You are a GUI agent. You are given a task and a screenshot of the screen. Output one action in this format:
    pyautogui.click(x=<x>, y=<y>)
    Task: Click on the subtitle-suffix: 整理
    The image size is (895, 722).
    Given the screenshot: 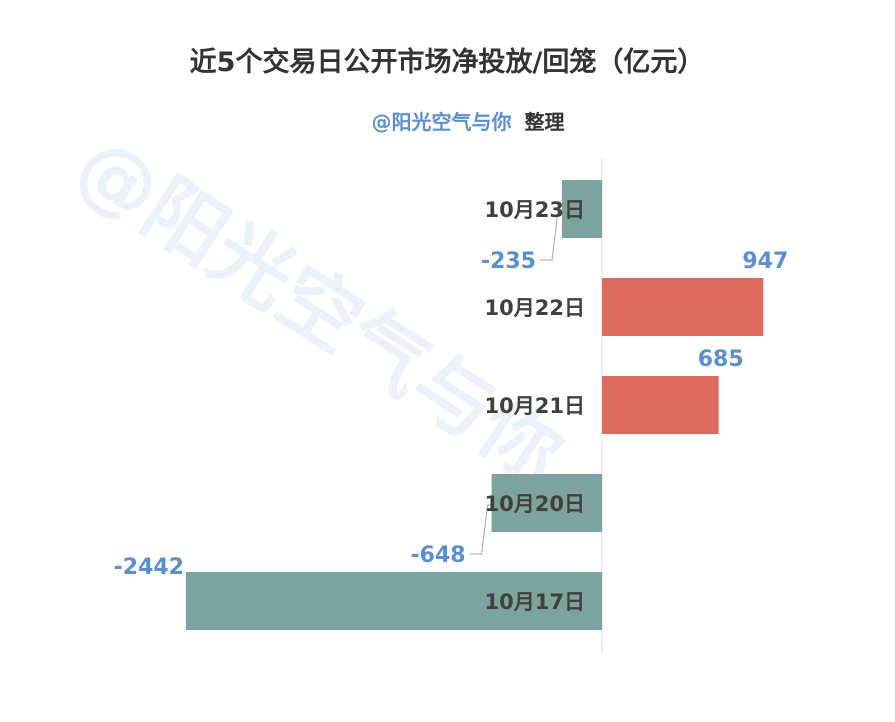 What is the action you would take?
    pyautogui.click(x=544, y=122)
    